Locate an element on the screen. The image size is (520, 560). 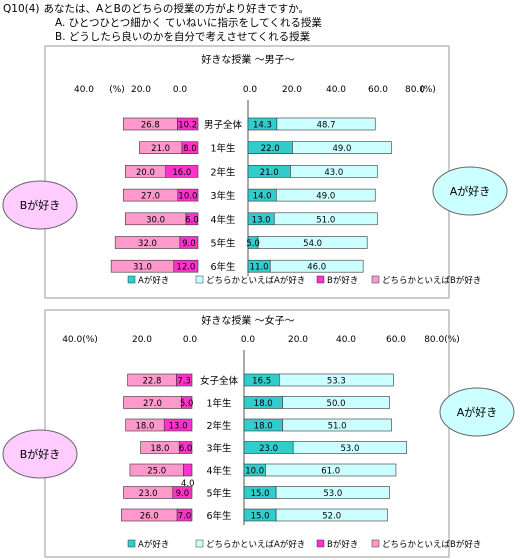
question-text: あなたは、AとBのどちらの授業の方がより好きですか。 is located at coordinates (176, 9).